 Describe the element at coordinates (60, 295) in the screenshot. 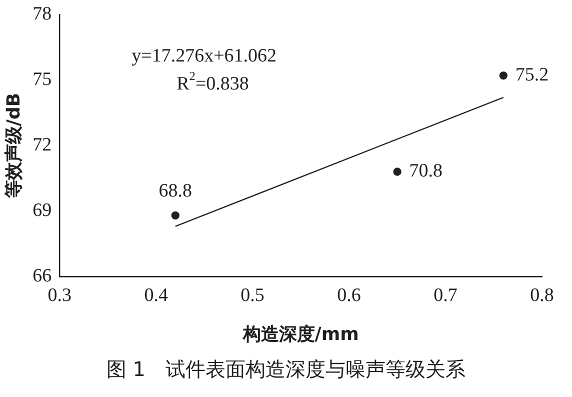

I see `x-tick-label: 0.3` at that location.